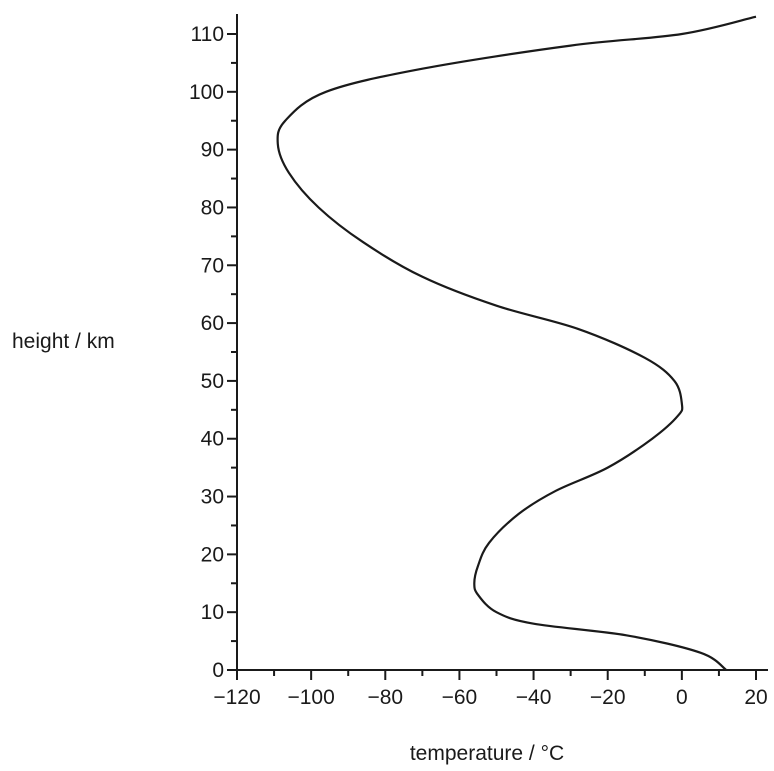  What do you see at coordinates (212, 207) in the screenshot?
I see `y-tick-label: 80` at bounding box center [212, 207].